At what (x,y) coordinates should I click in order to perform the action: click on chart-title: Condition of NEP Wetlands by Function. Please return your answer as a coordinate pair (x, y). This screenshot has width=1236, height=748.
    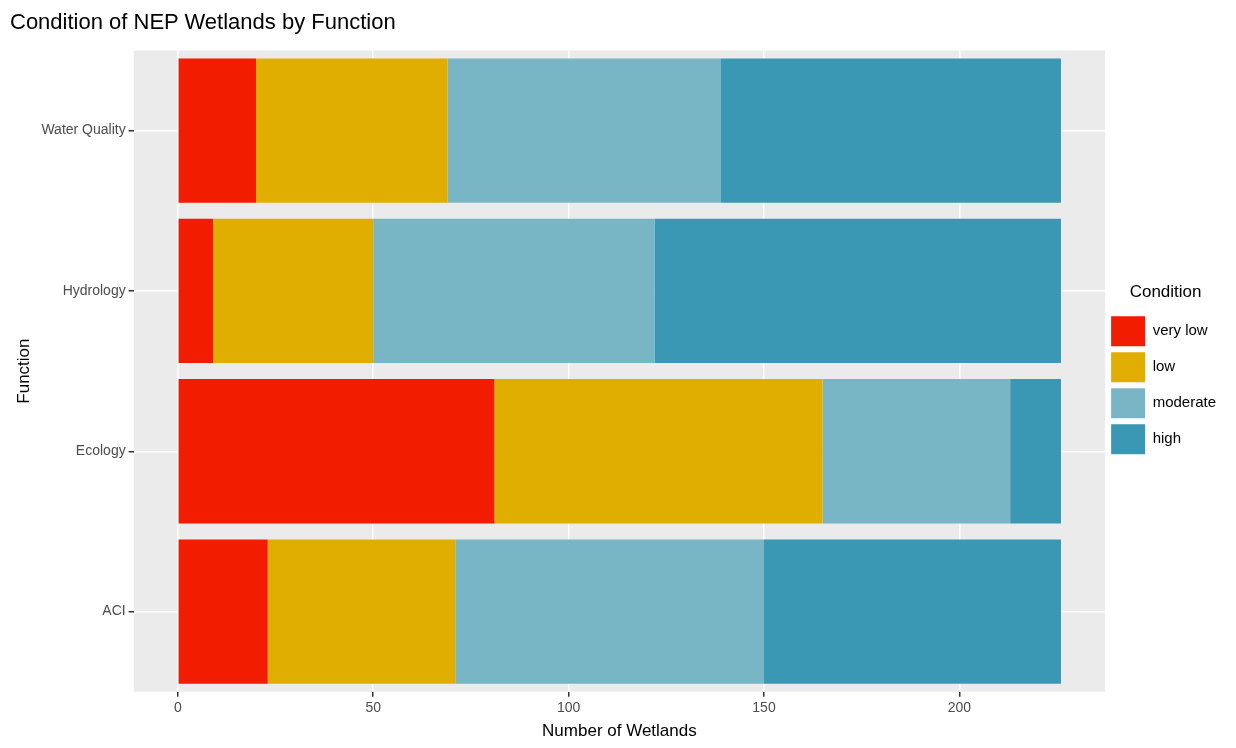
    Looking at the image, I should click on (203, 22).